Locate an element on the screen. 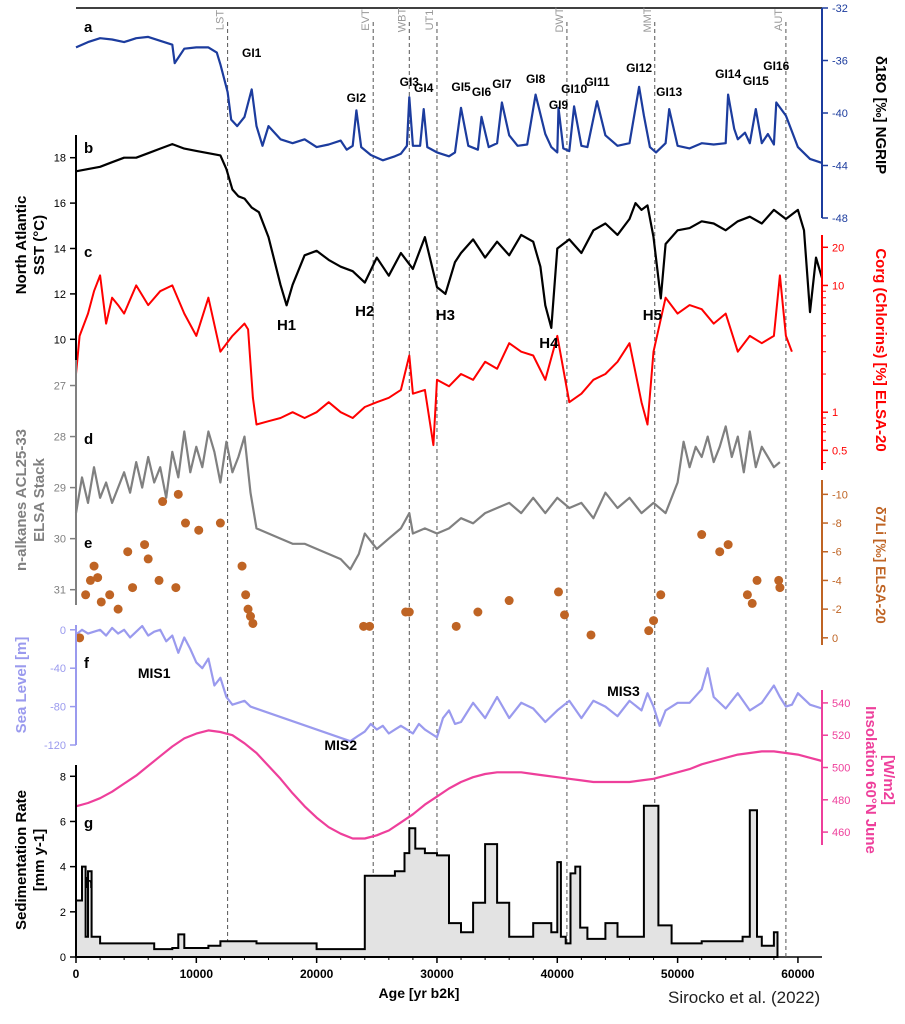 Image resolution: width=905 pixels, height=1024 pixels. interstadial-label: GI4 is located at coordinates (424, 88).